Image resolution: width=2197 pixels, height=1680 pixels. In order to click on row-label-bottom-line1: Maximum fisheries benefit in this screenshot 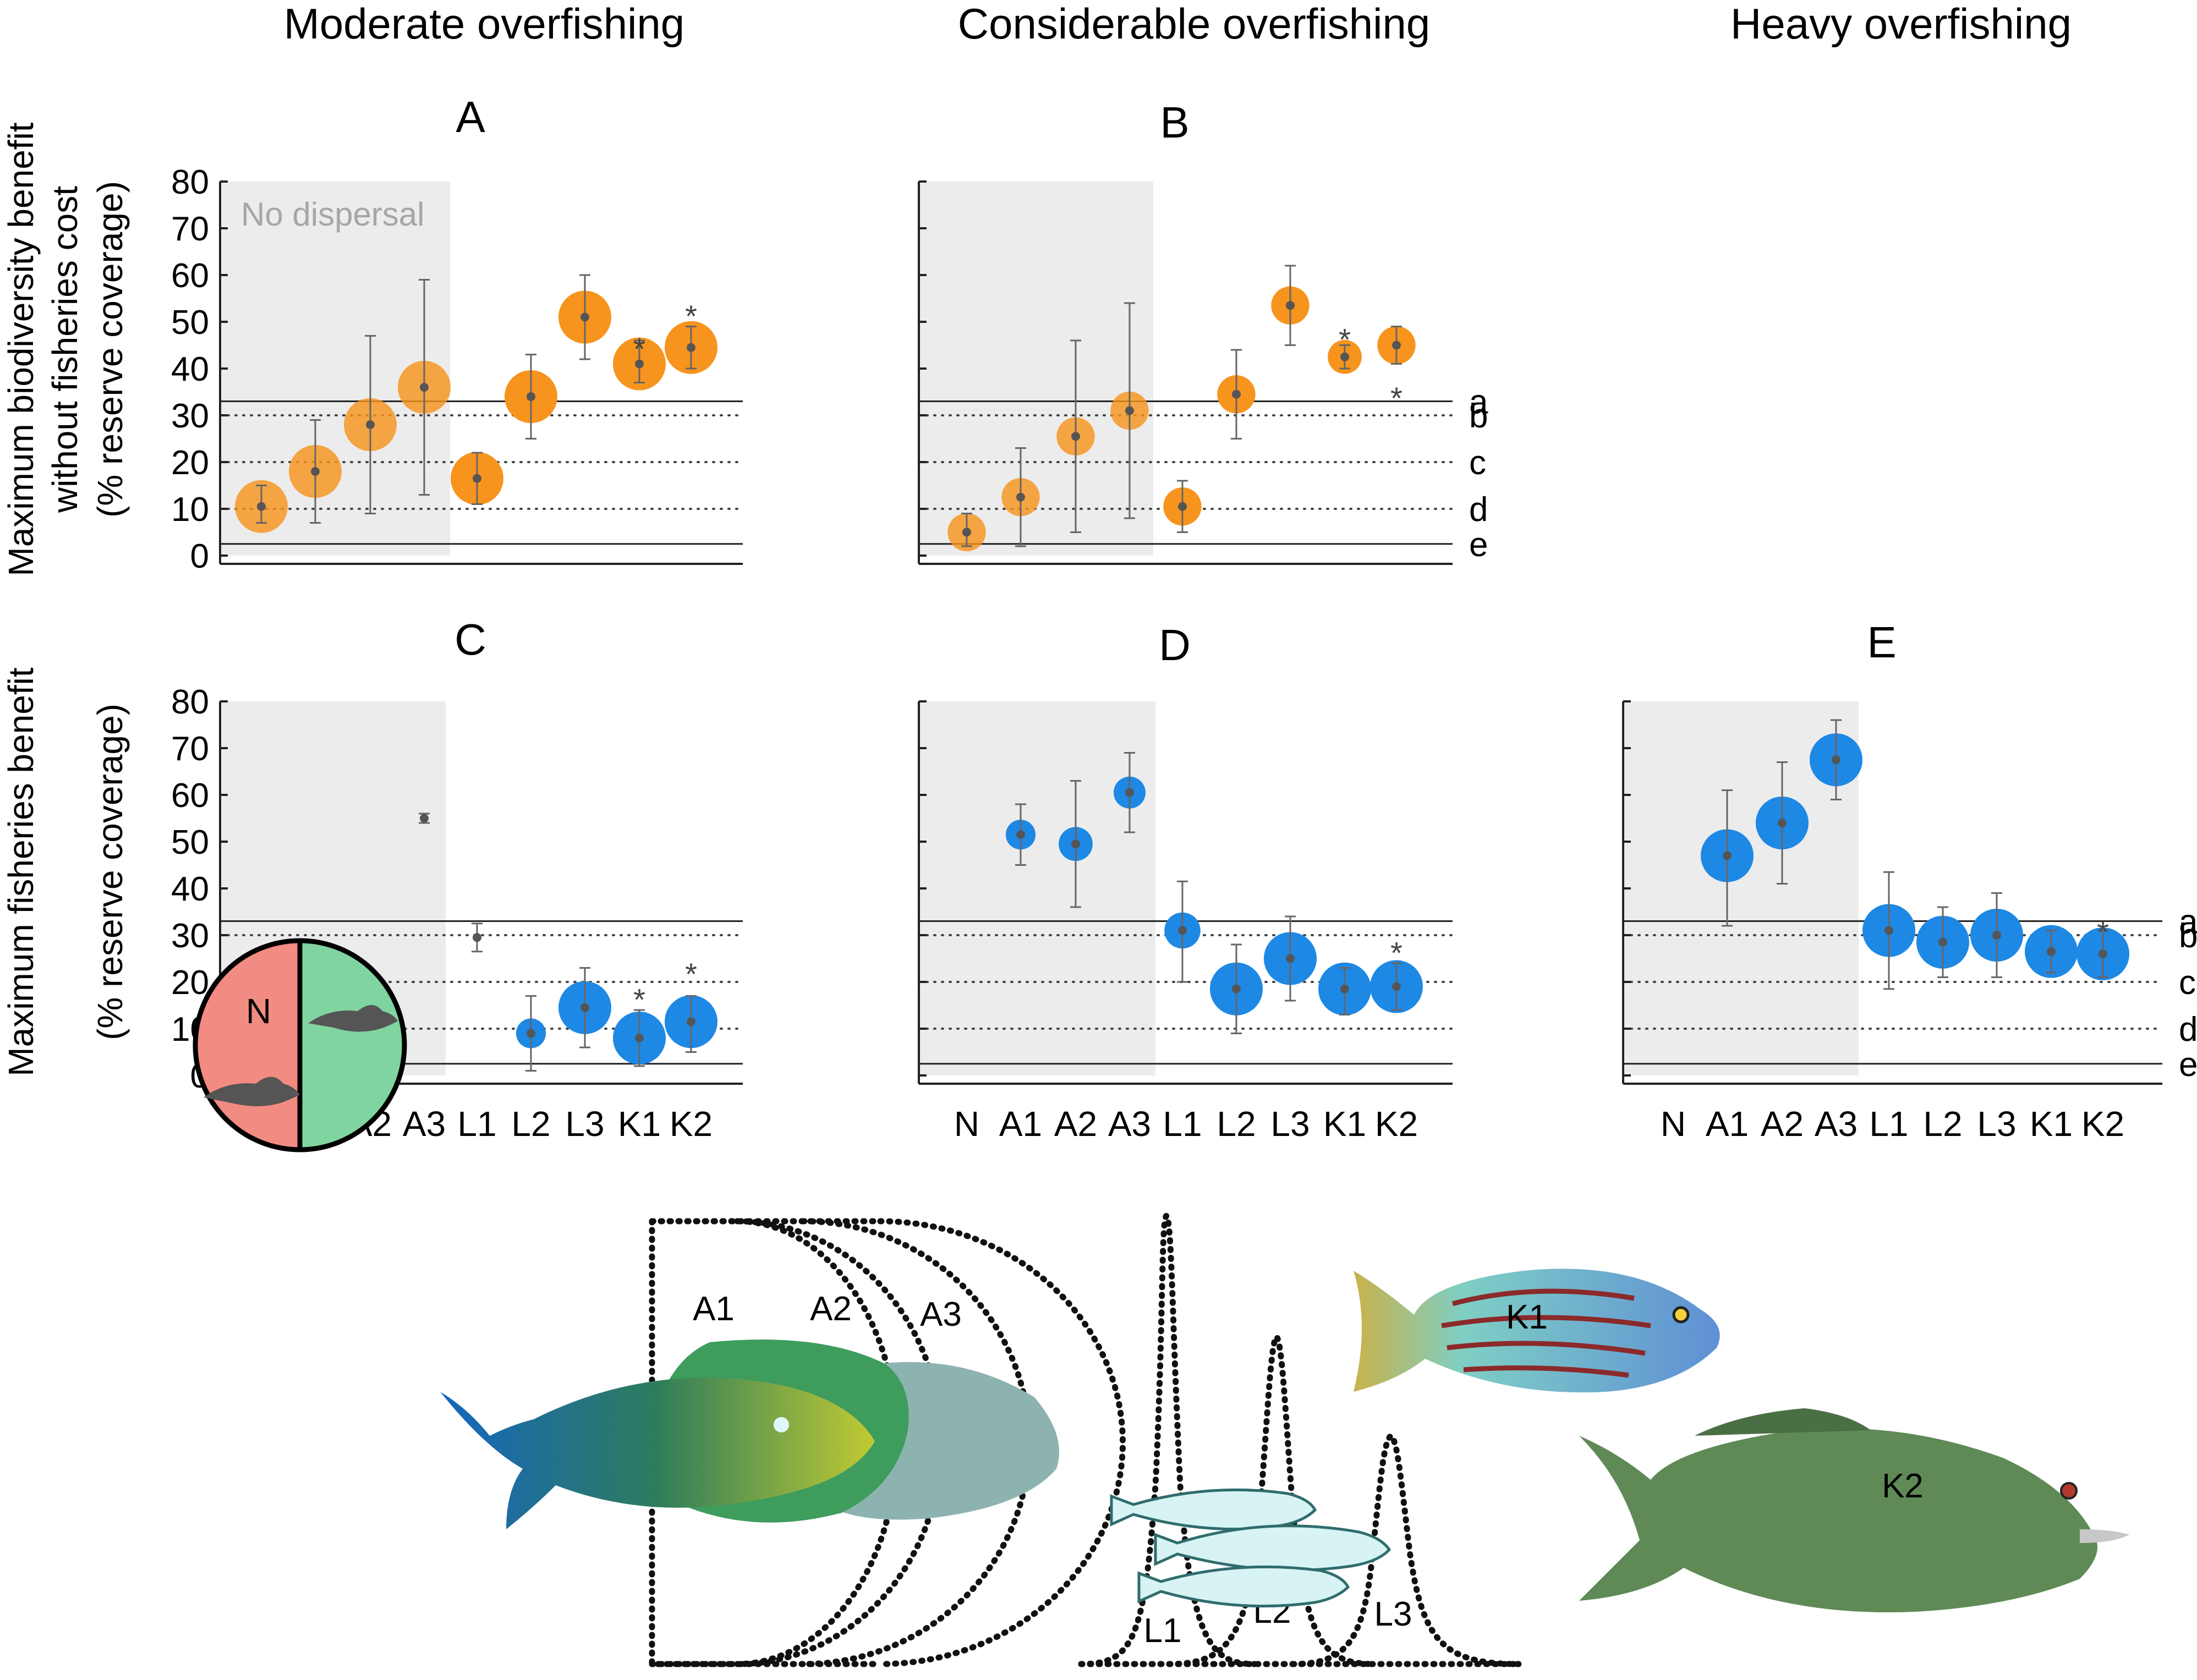, I will do `click(21, 872)`.